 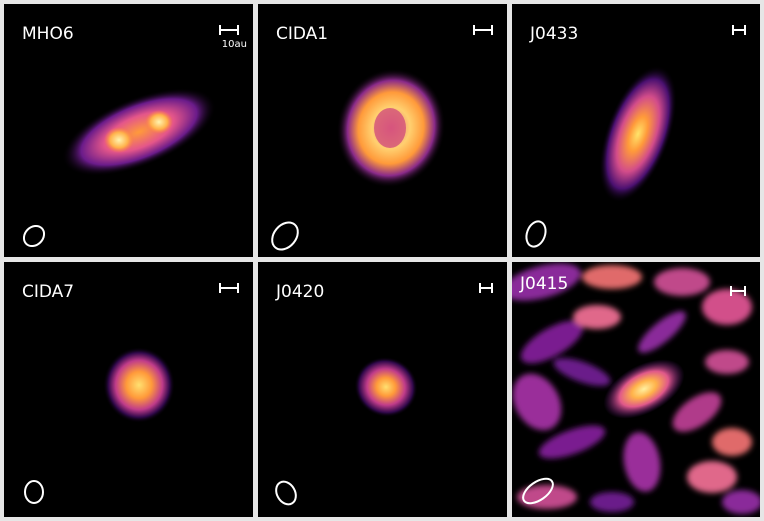 I want to click on j0433-image, so click(x=601, y=156).